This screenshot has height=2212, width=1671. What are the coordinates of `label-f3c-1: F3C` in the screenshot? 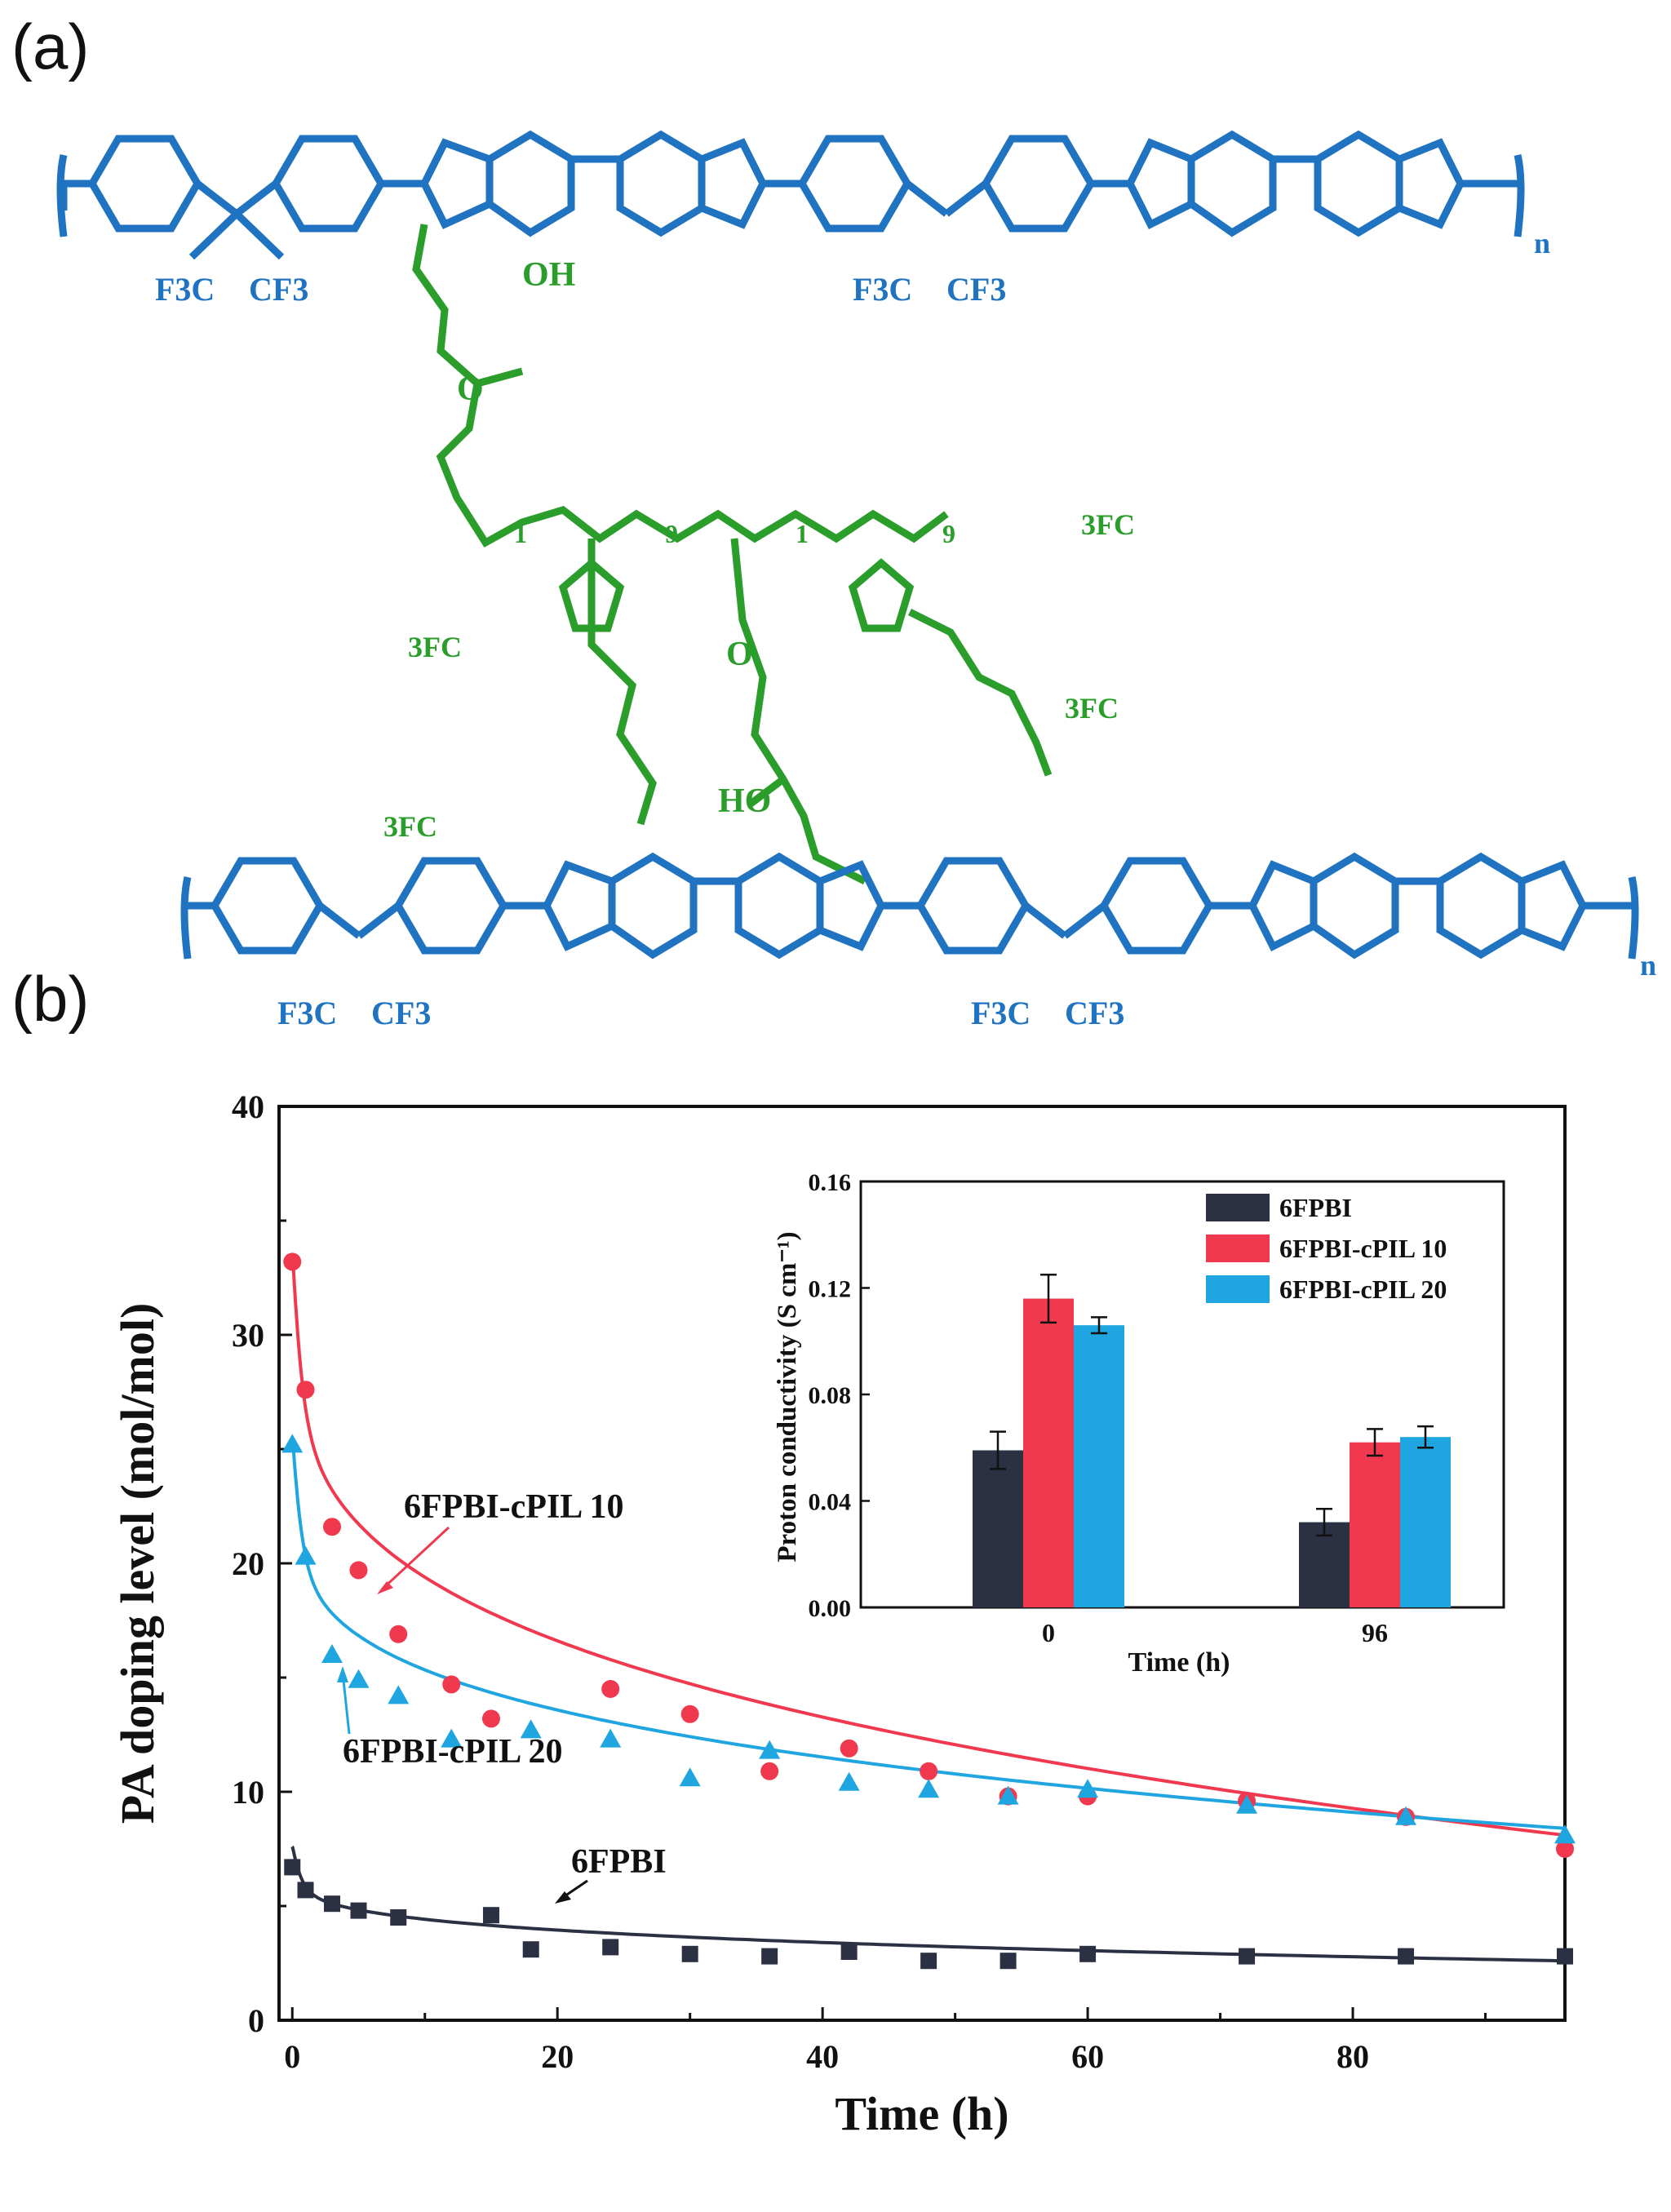 It's located at (185, 289).